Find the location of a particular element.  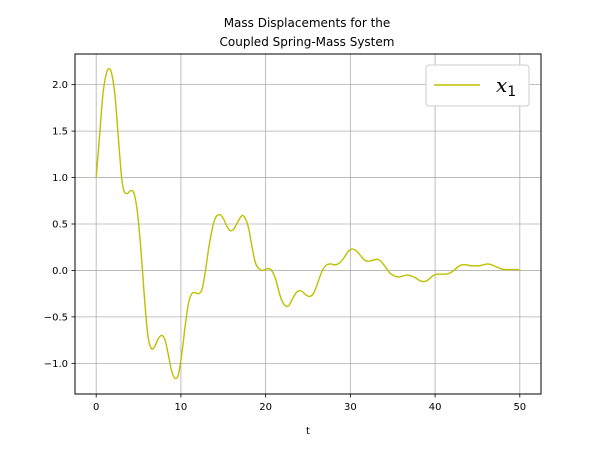

legend-label-base: x is located at coordinates (501, 85).